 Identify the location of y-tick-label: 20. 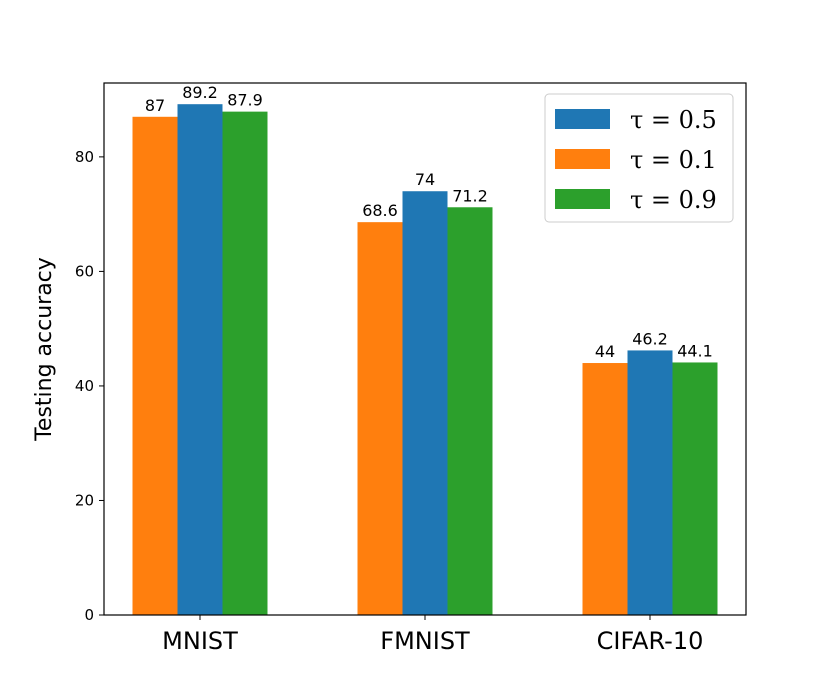
(84, 500).